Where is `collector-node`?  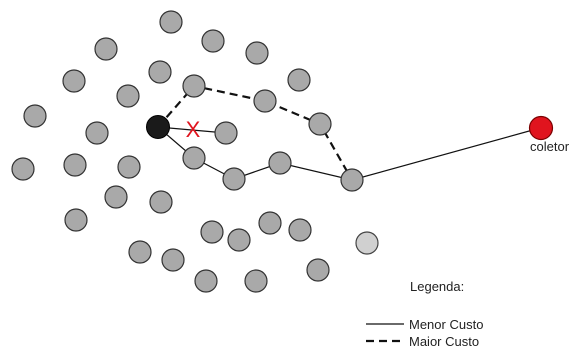 collector-node is located at coordinates (541, 128).